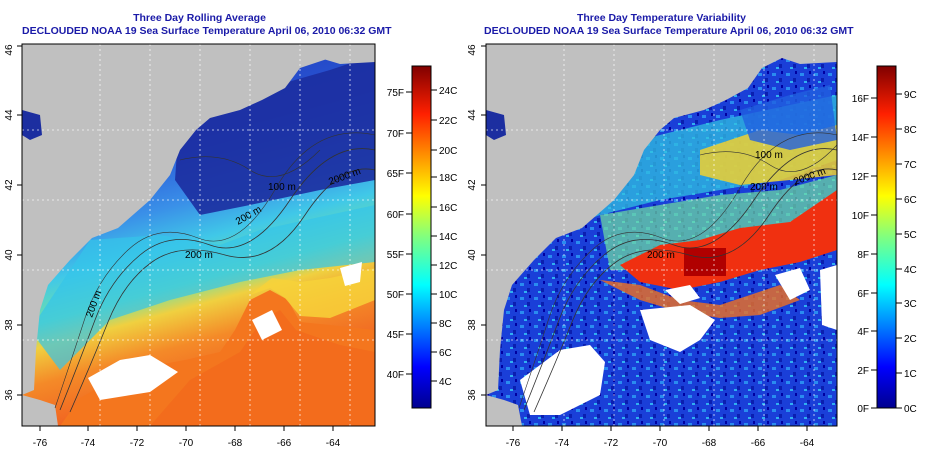  Describe the element at coordinates (472, 325) in the screenshot. I see `right-lat-tick: 38` at that location.